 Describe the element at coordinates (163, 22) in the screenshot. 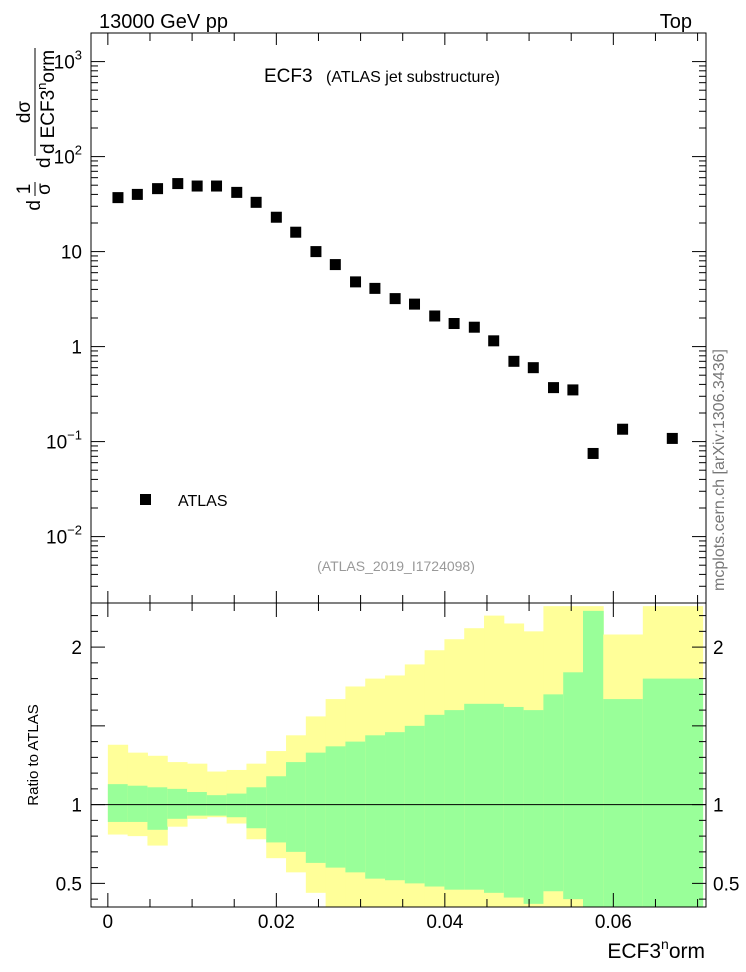

I see `header-left: 13000 GeV pp` at that location.